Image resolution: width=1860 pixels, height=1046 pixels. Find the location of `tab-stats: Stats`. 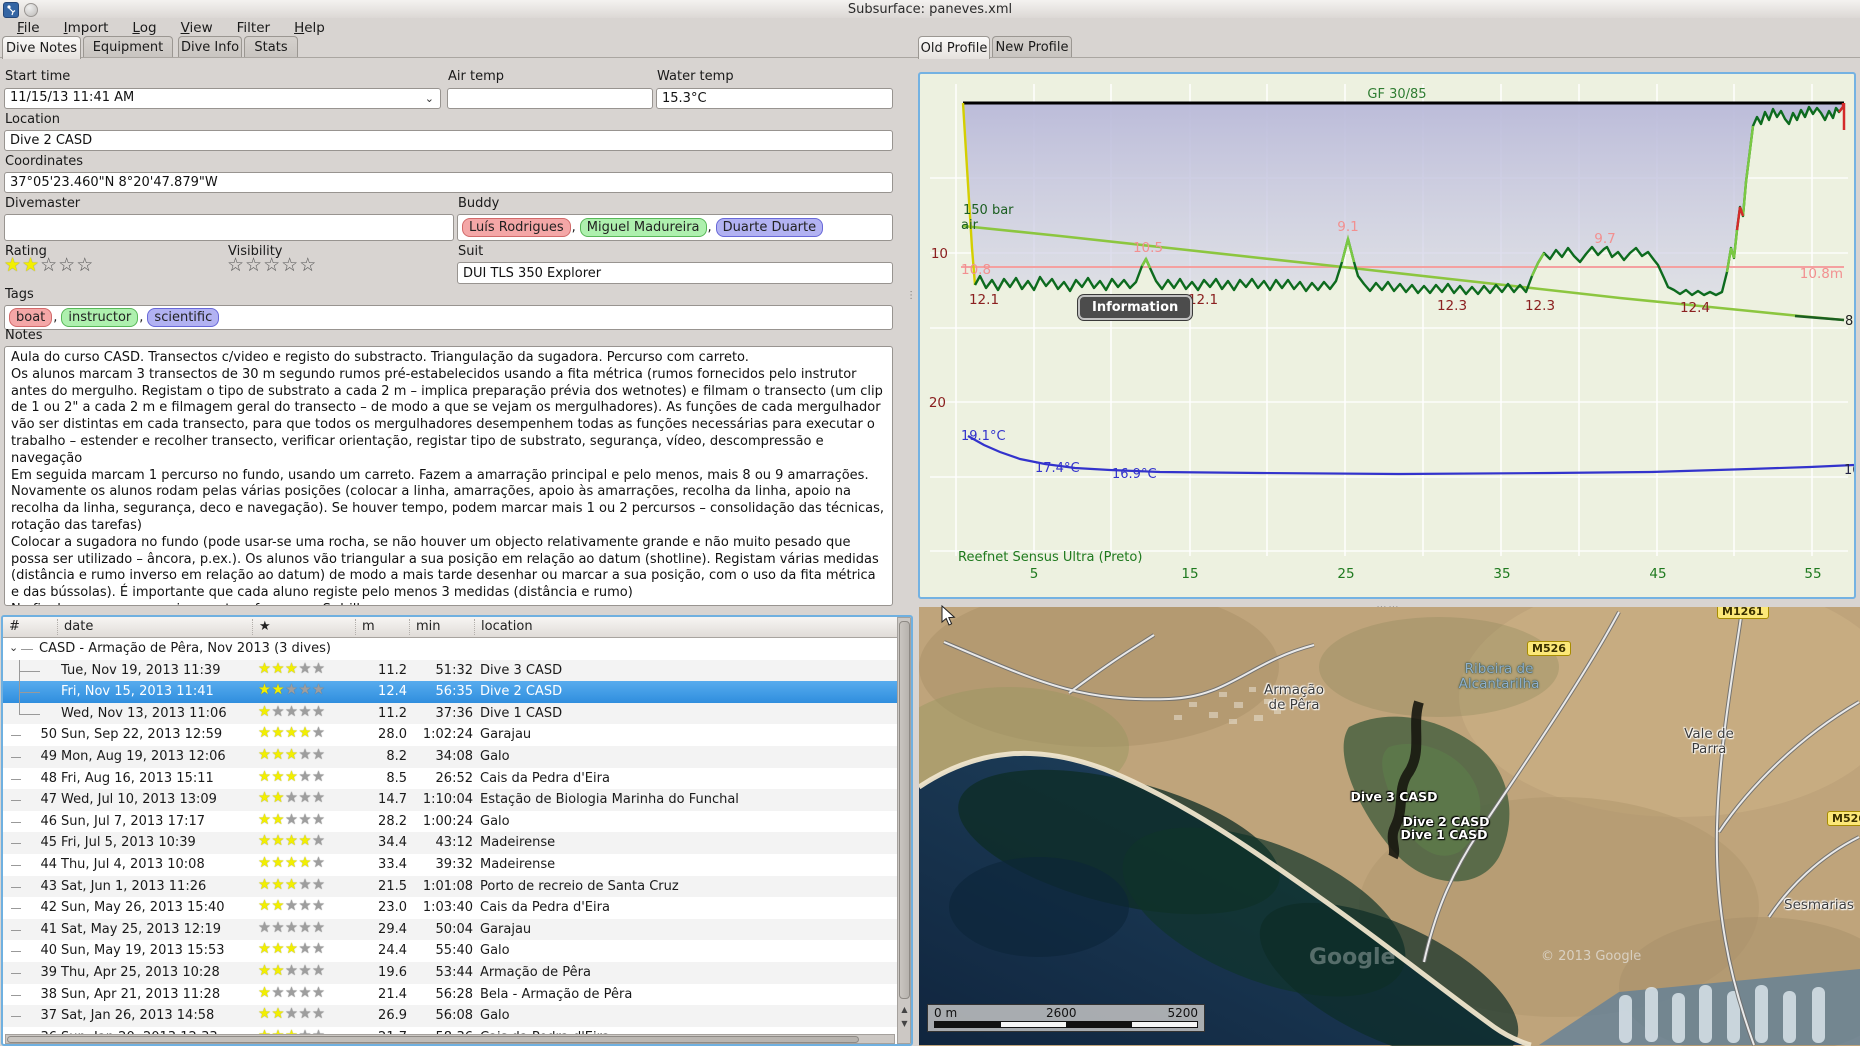

tab-stats: Stats is located at coordinates (271, 46).